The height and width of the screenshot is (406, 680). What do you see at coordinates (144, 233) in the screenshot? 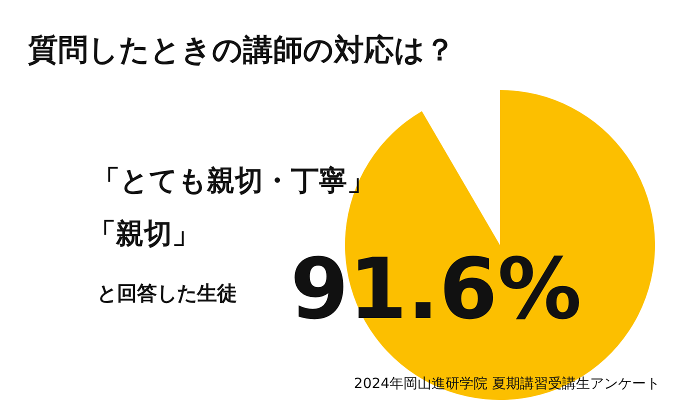
I see `text: 「親切」` at bounding box center [144, 233].